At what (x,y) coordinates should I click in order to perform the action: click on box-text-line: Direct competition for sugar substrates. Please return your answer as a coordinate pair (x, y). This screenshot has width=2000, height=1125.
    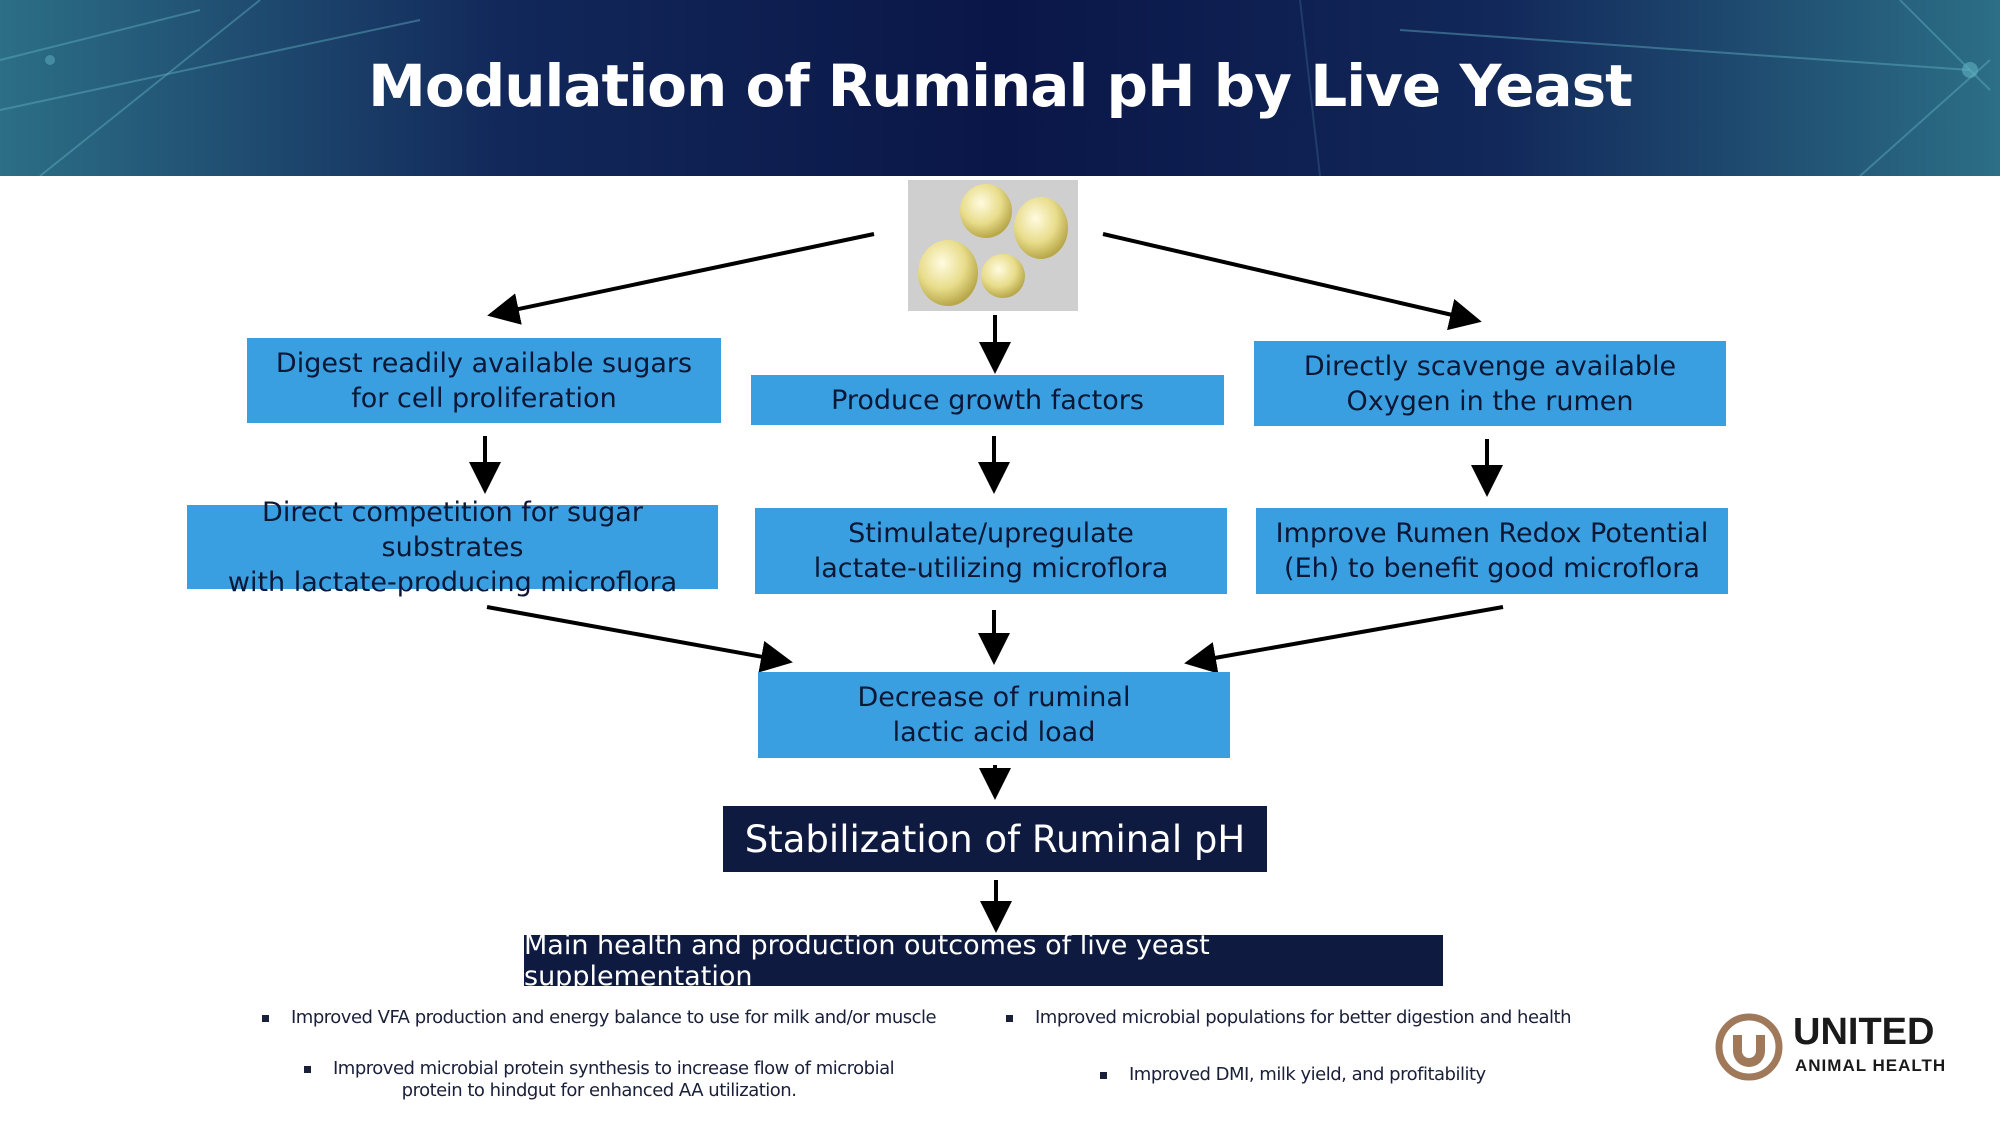
    Looking at the image, I should click on (452, 529).